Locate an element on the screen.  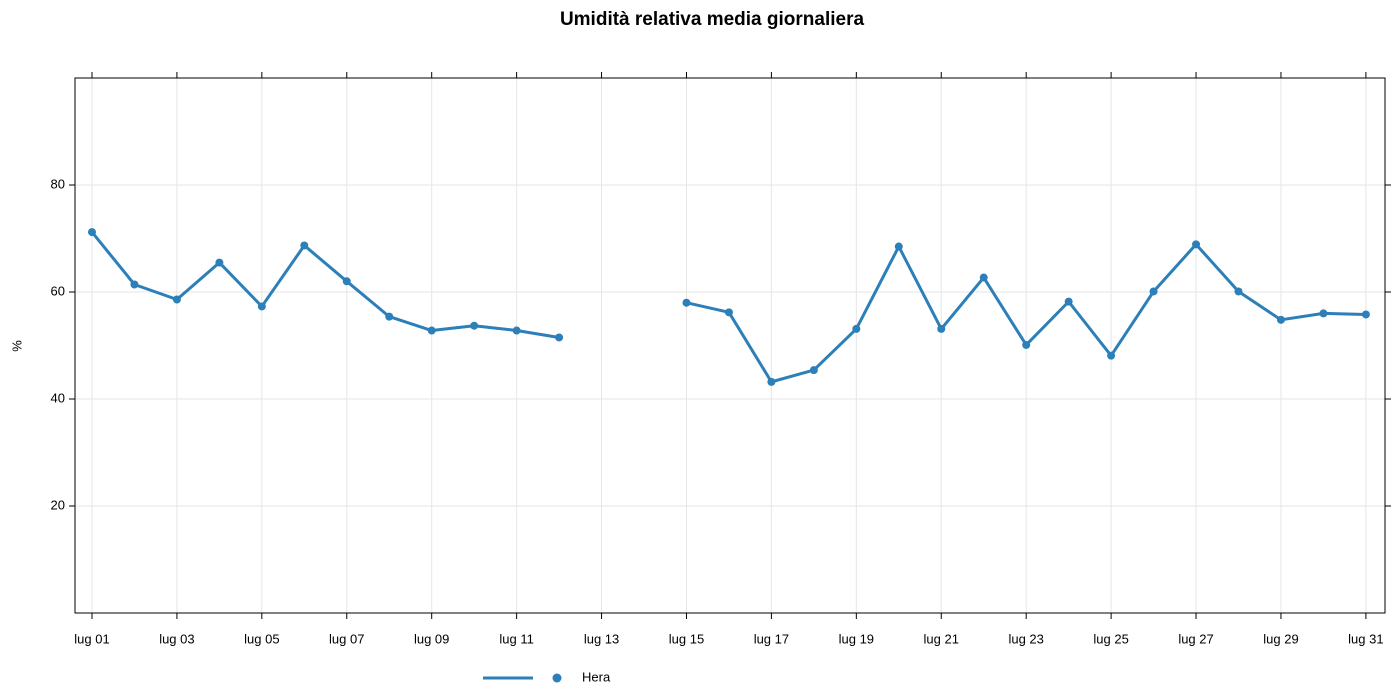
x-tick-label: lug 13 is located at coordinates (601, 638).